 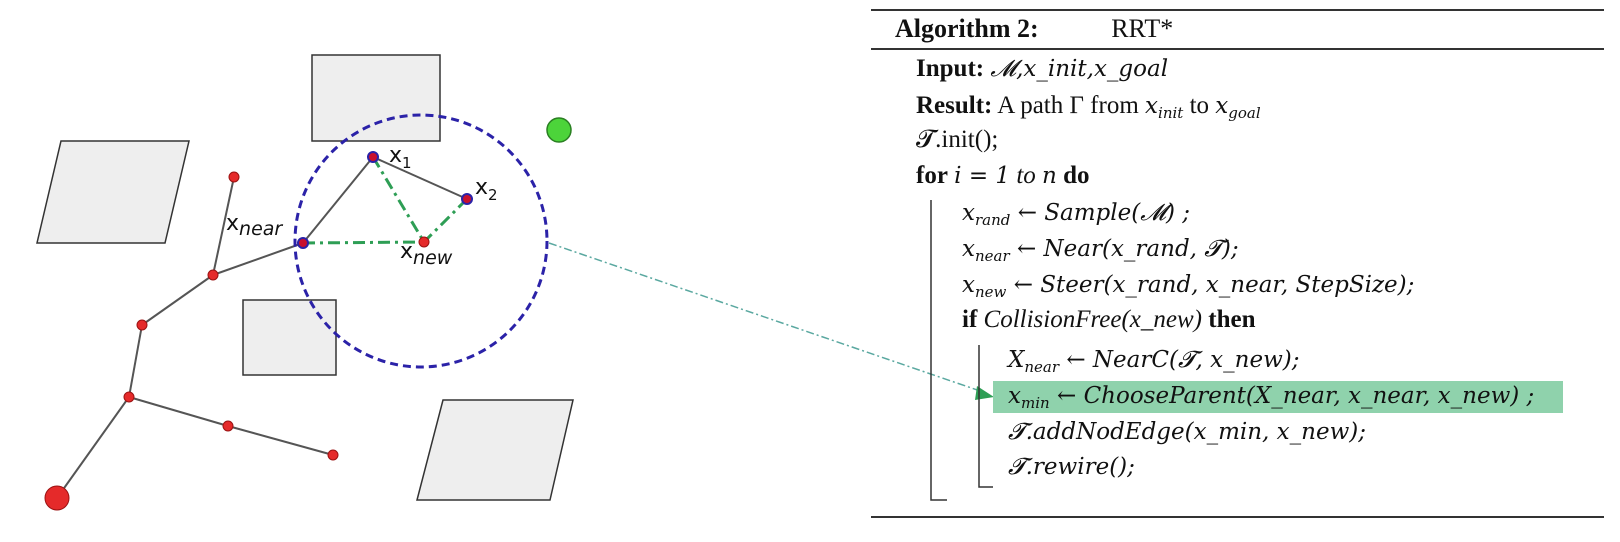 I want to click on neighbor-nodes, so click(x=385, y=200).